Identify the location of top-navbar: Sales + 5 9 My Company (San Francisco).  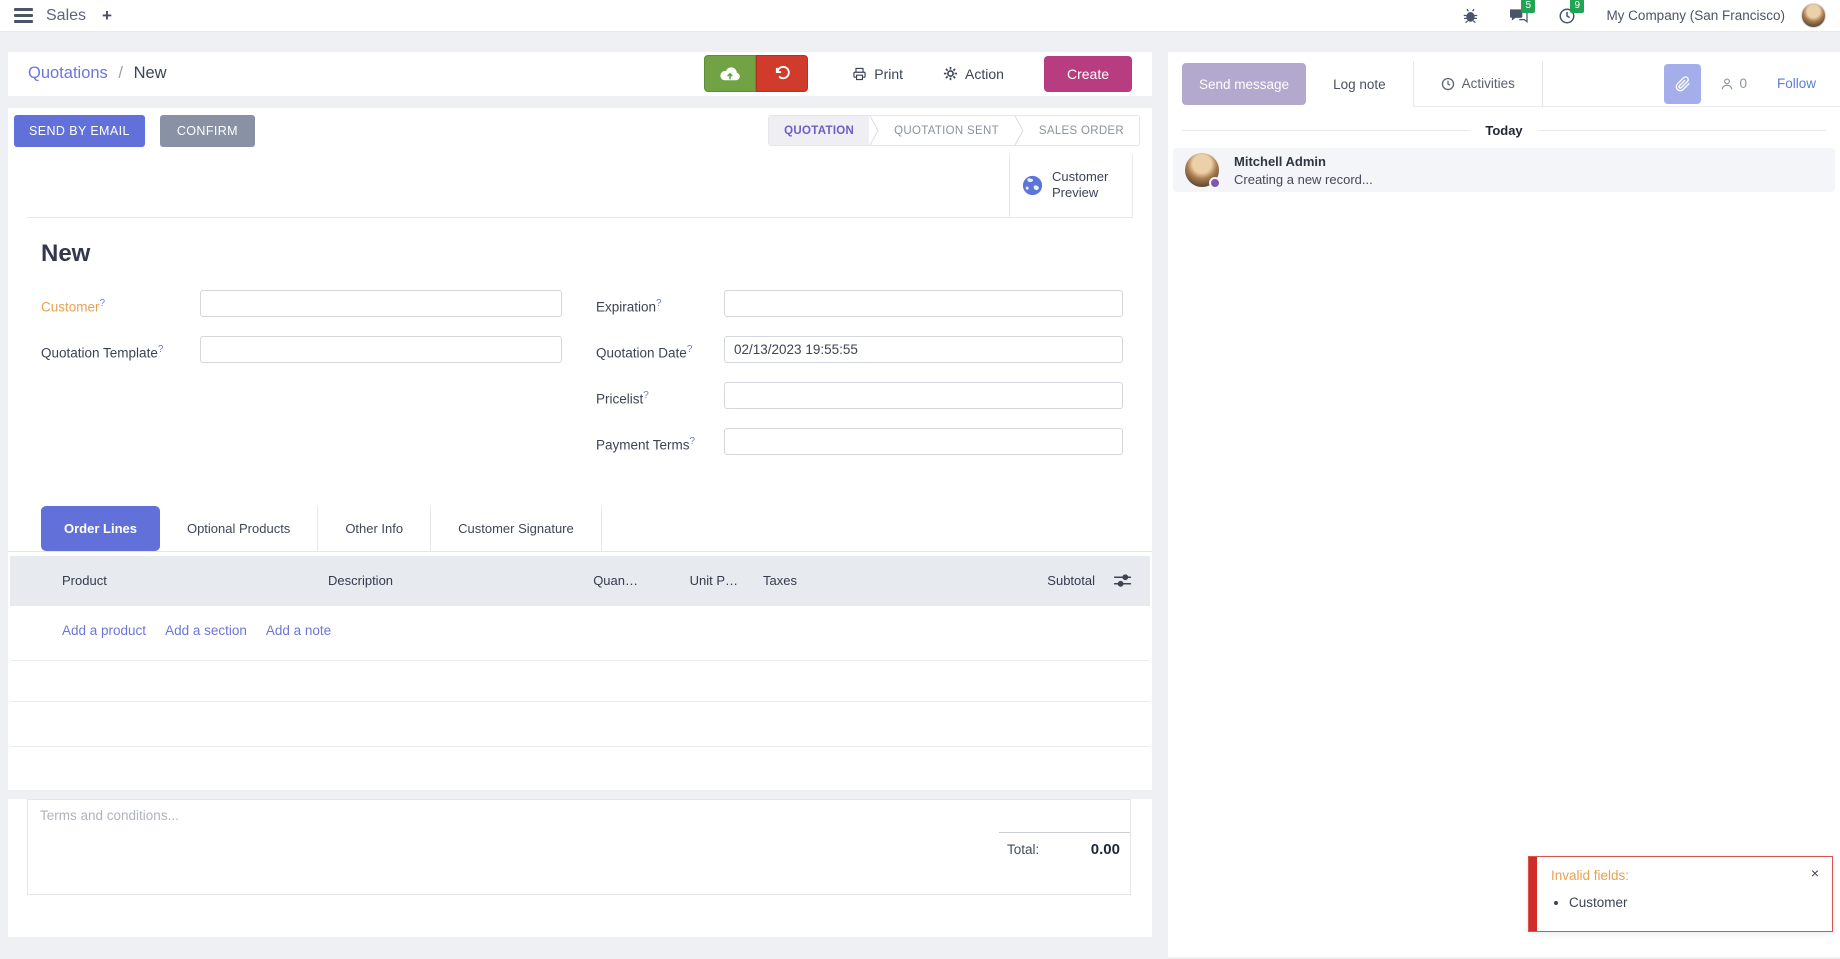
(920, 16).